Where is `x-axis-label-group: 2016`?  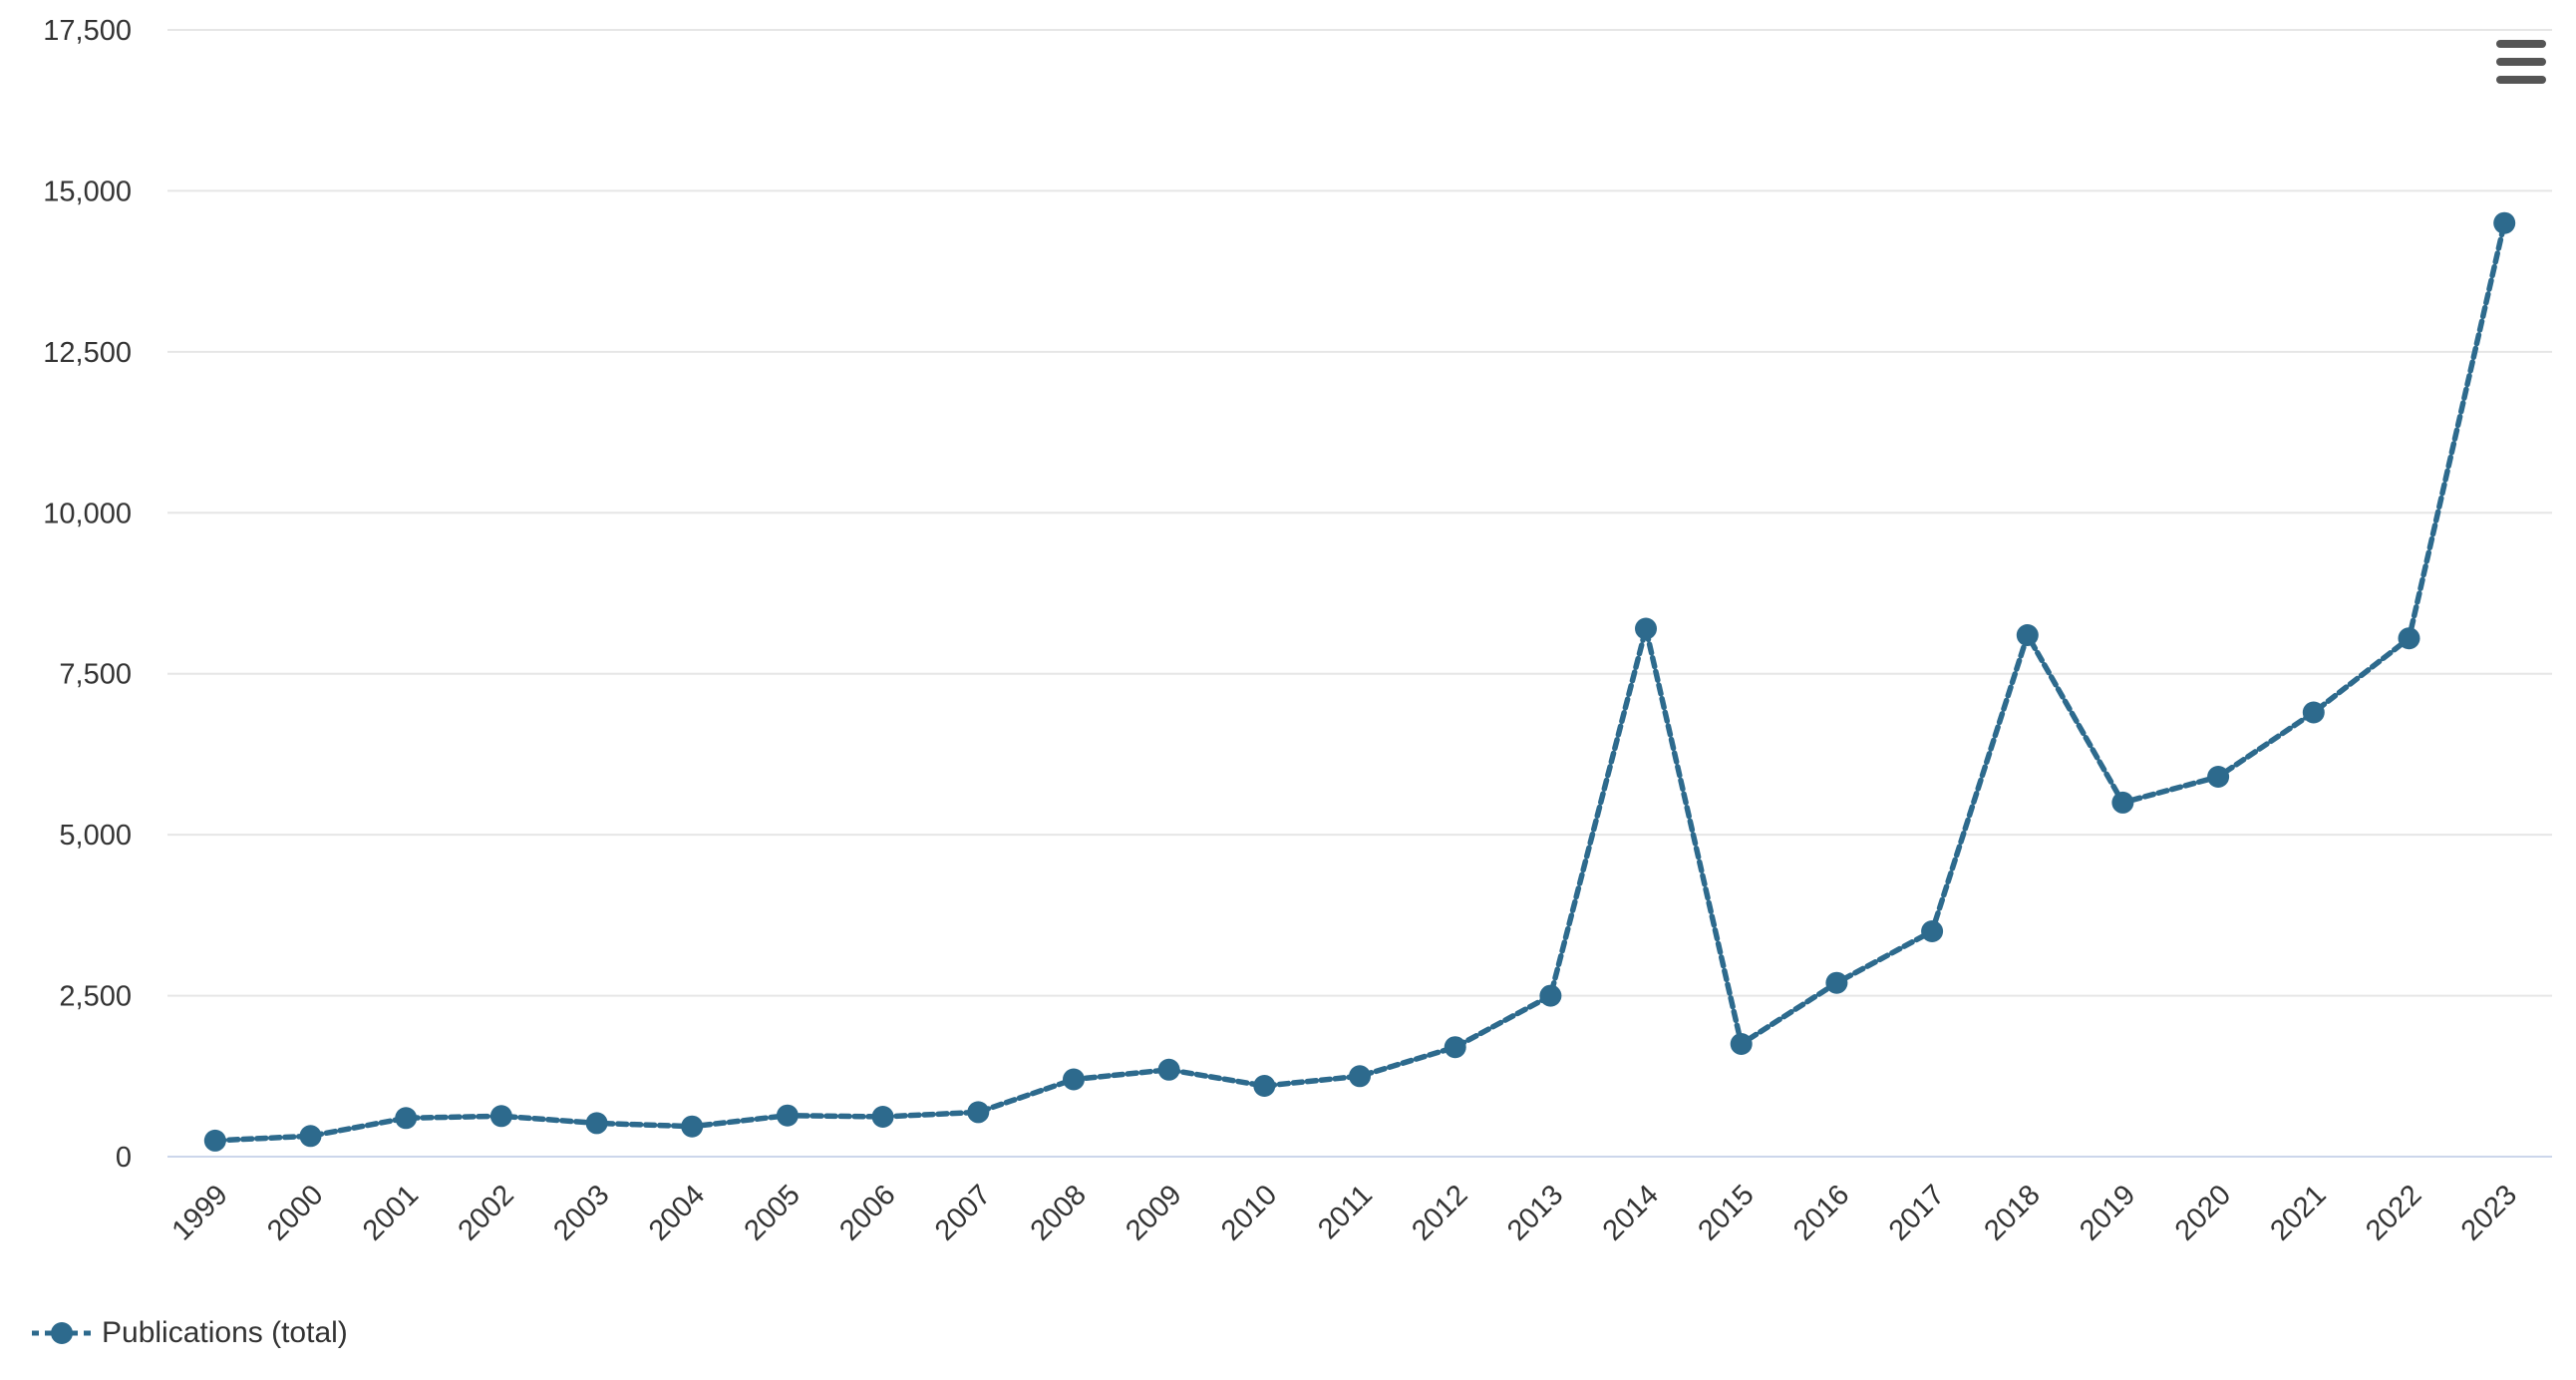 x-axis-label-group: 2016 is located at coordinates (1821, 1212).